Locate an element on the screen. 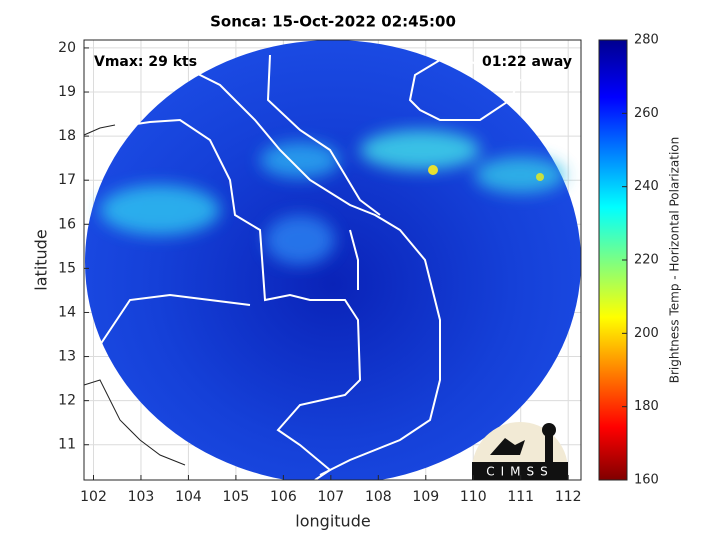 This screenshot has width=720, height=544. cimss-logo is located at coordinates (520, 451).